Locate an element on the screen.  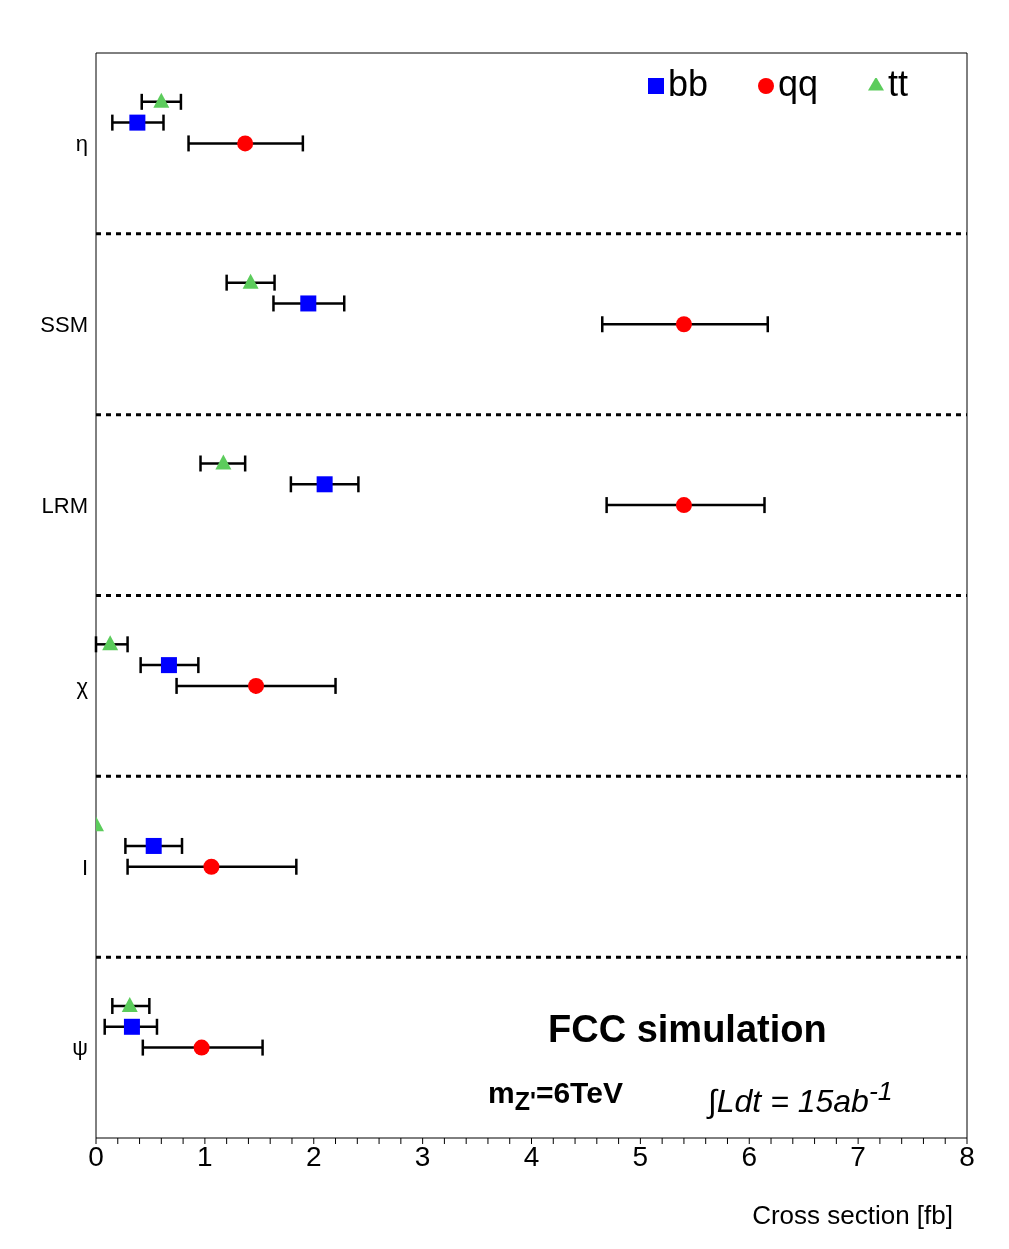
x-tick-label: 6 is located at coordinates (749, 1156).